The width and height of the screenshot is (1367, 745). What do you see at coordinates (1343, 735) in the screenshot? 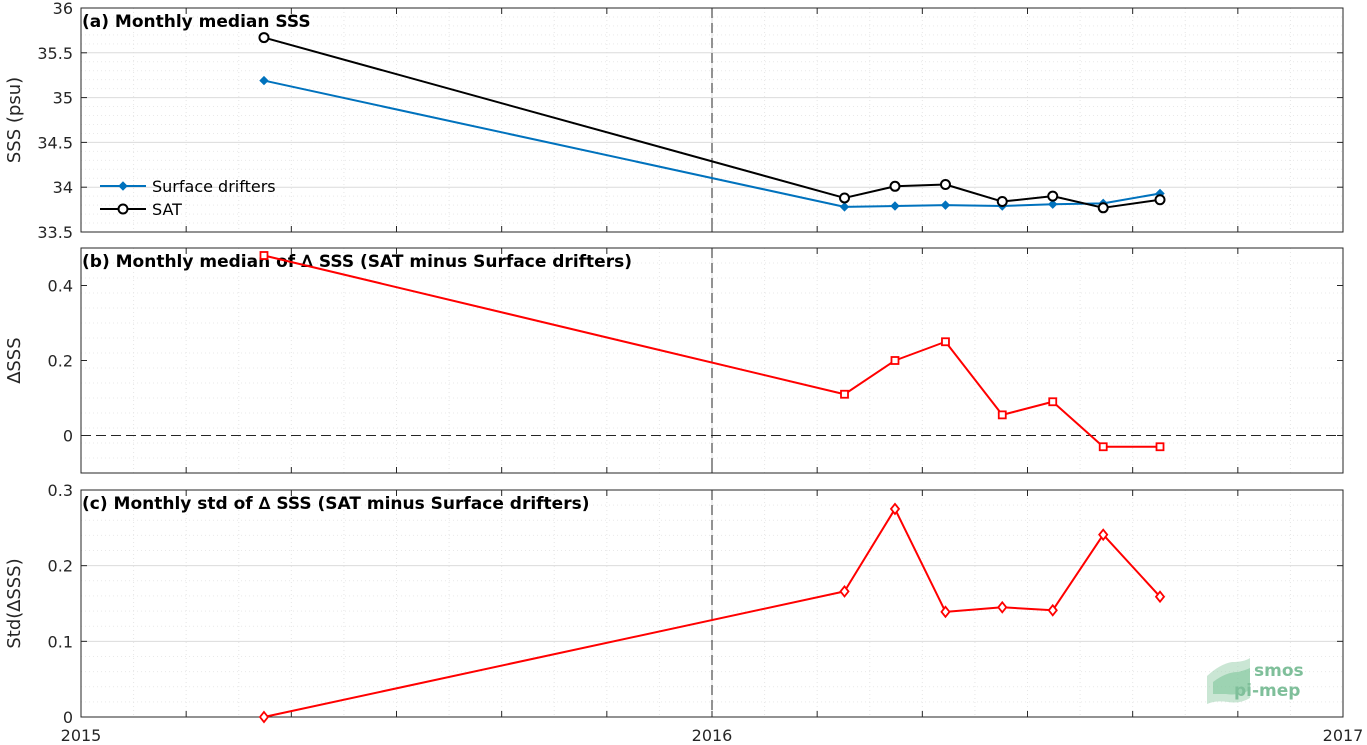
I see `panel-c-xtick-label: 2017` at bounding box center [1343, 735].